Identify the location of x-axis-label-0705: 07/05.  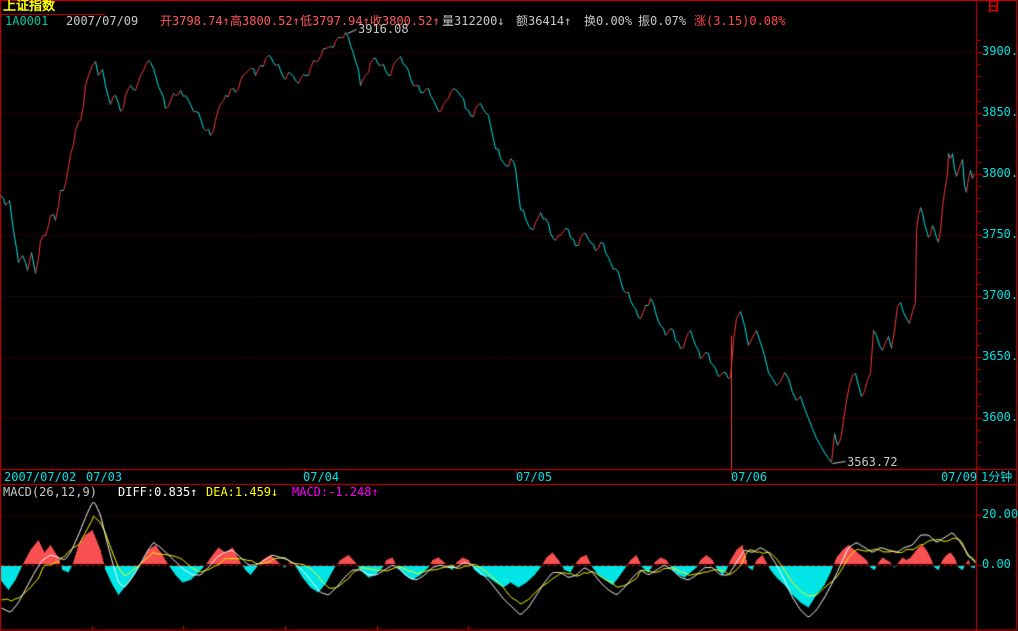
(534, 477).